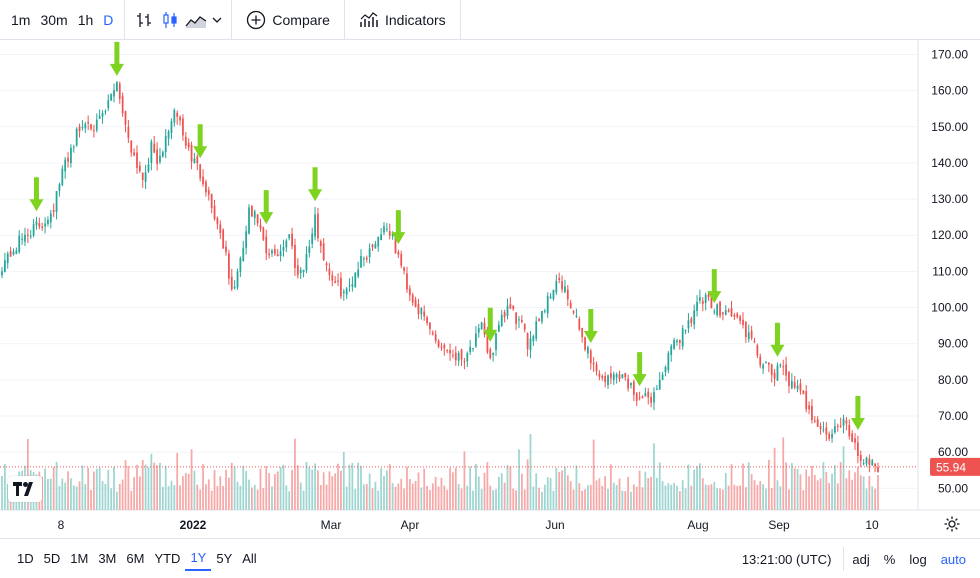 This screenshot has height=578, width=980. I want to click on interval-1m: 1m, so click(21, 19).